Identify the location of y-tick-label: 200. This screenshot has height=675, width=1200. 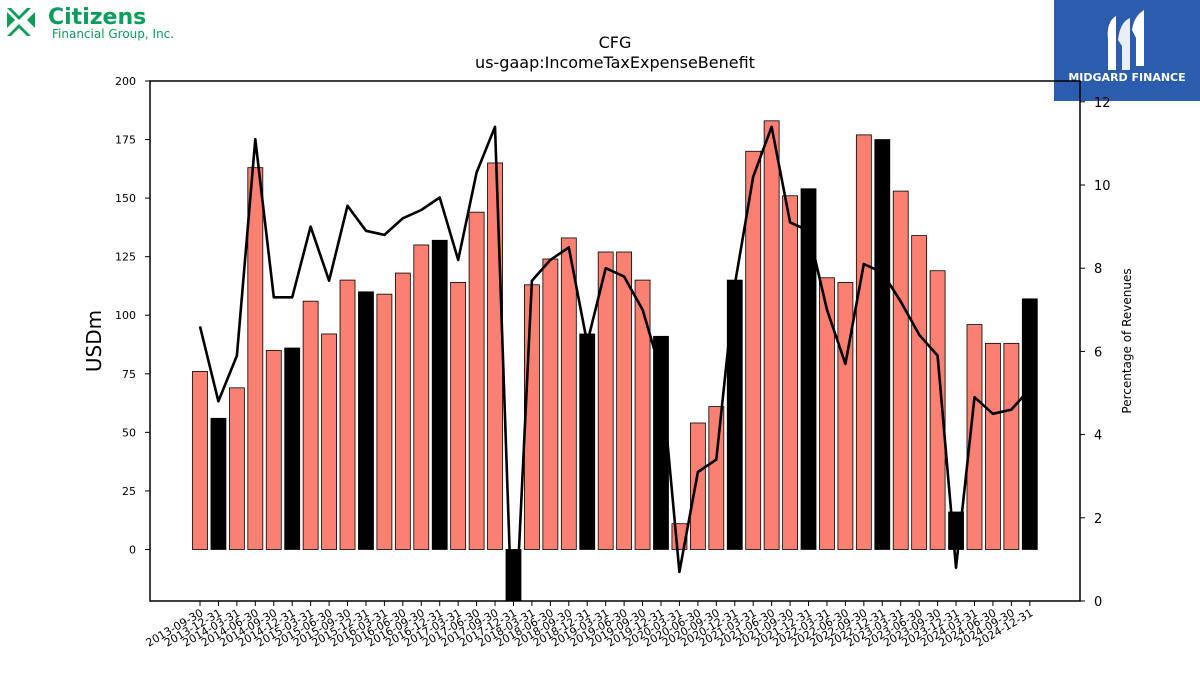
(125, 81).